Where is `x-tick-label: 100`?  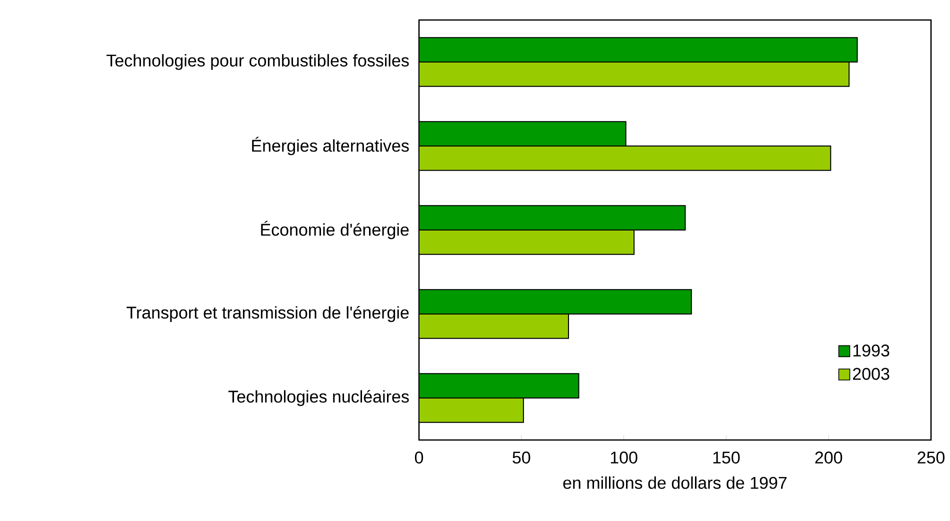
x-tick-label: 100 is located at coordinates (624, 458).